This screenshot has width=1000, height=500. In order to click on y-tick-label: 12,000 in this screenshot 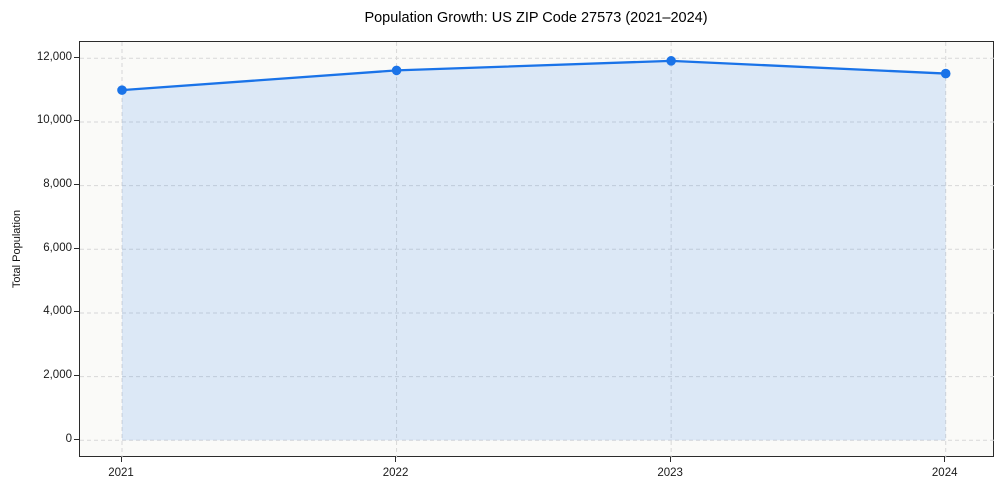, I will do `click(54, 56)`.